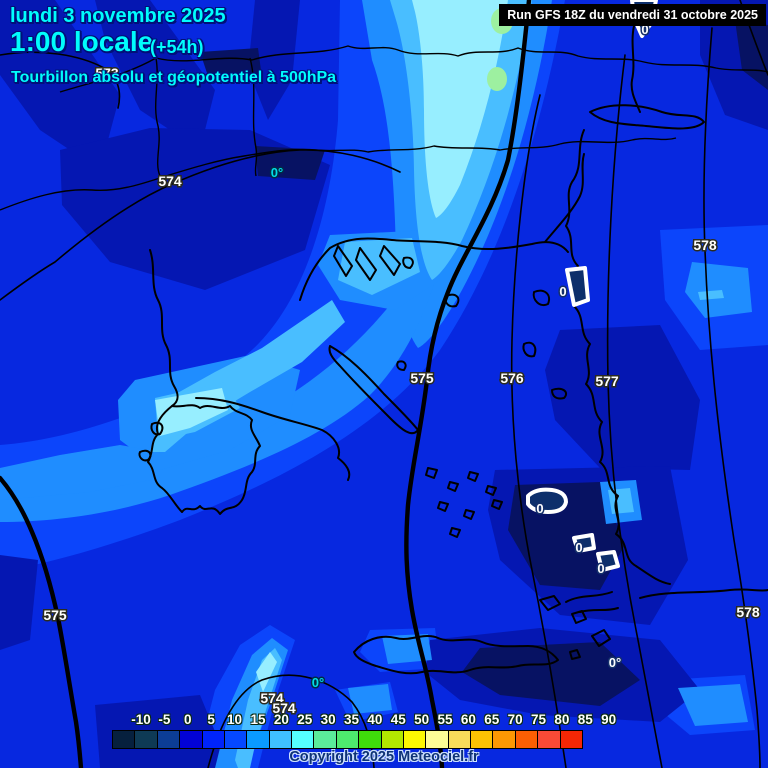 This screenshot has height=768, width=768. I want to click on map-label-577: 577, so click(607, 381).